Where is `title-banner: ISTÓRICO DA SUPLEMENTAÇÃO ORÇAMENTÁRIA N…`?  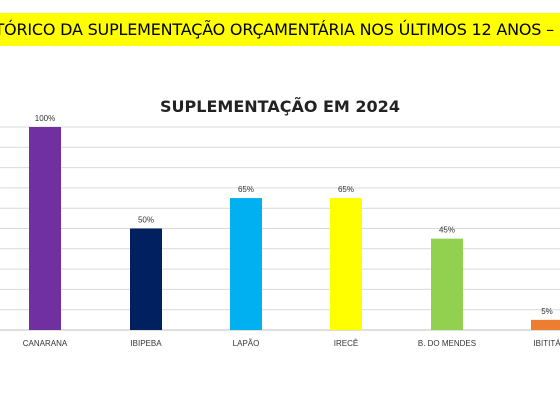 title-banner: ISTÓRICO DA SUPLEMENTAÇÃO ORÇAMENTÁRIA N… is located at coordinates (280, 29).